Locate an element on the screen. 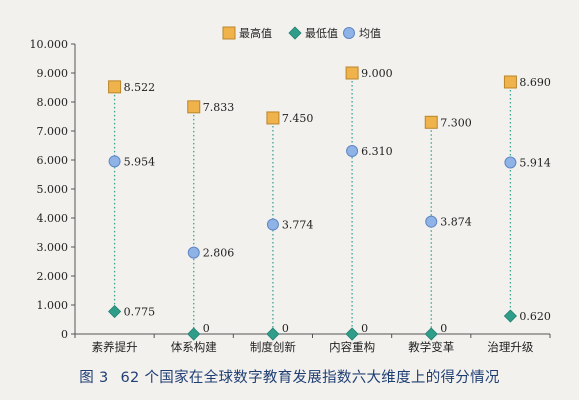 This screenshot has height=400, width=579. min-data-label: 0.775 is located at coordinates (140, 312).